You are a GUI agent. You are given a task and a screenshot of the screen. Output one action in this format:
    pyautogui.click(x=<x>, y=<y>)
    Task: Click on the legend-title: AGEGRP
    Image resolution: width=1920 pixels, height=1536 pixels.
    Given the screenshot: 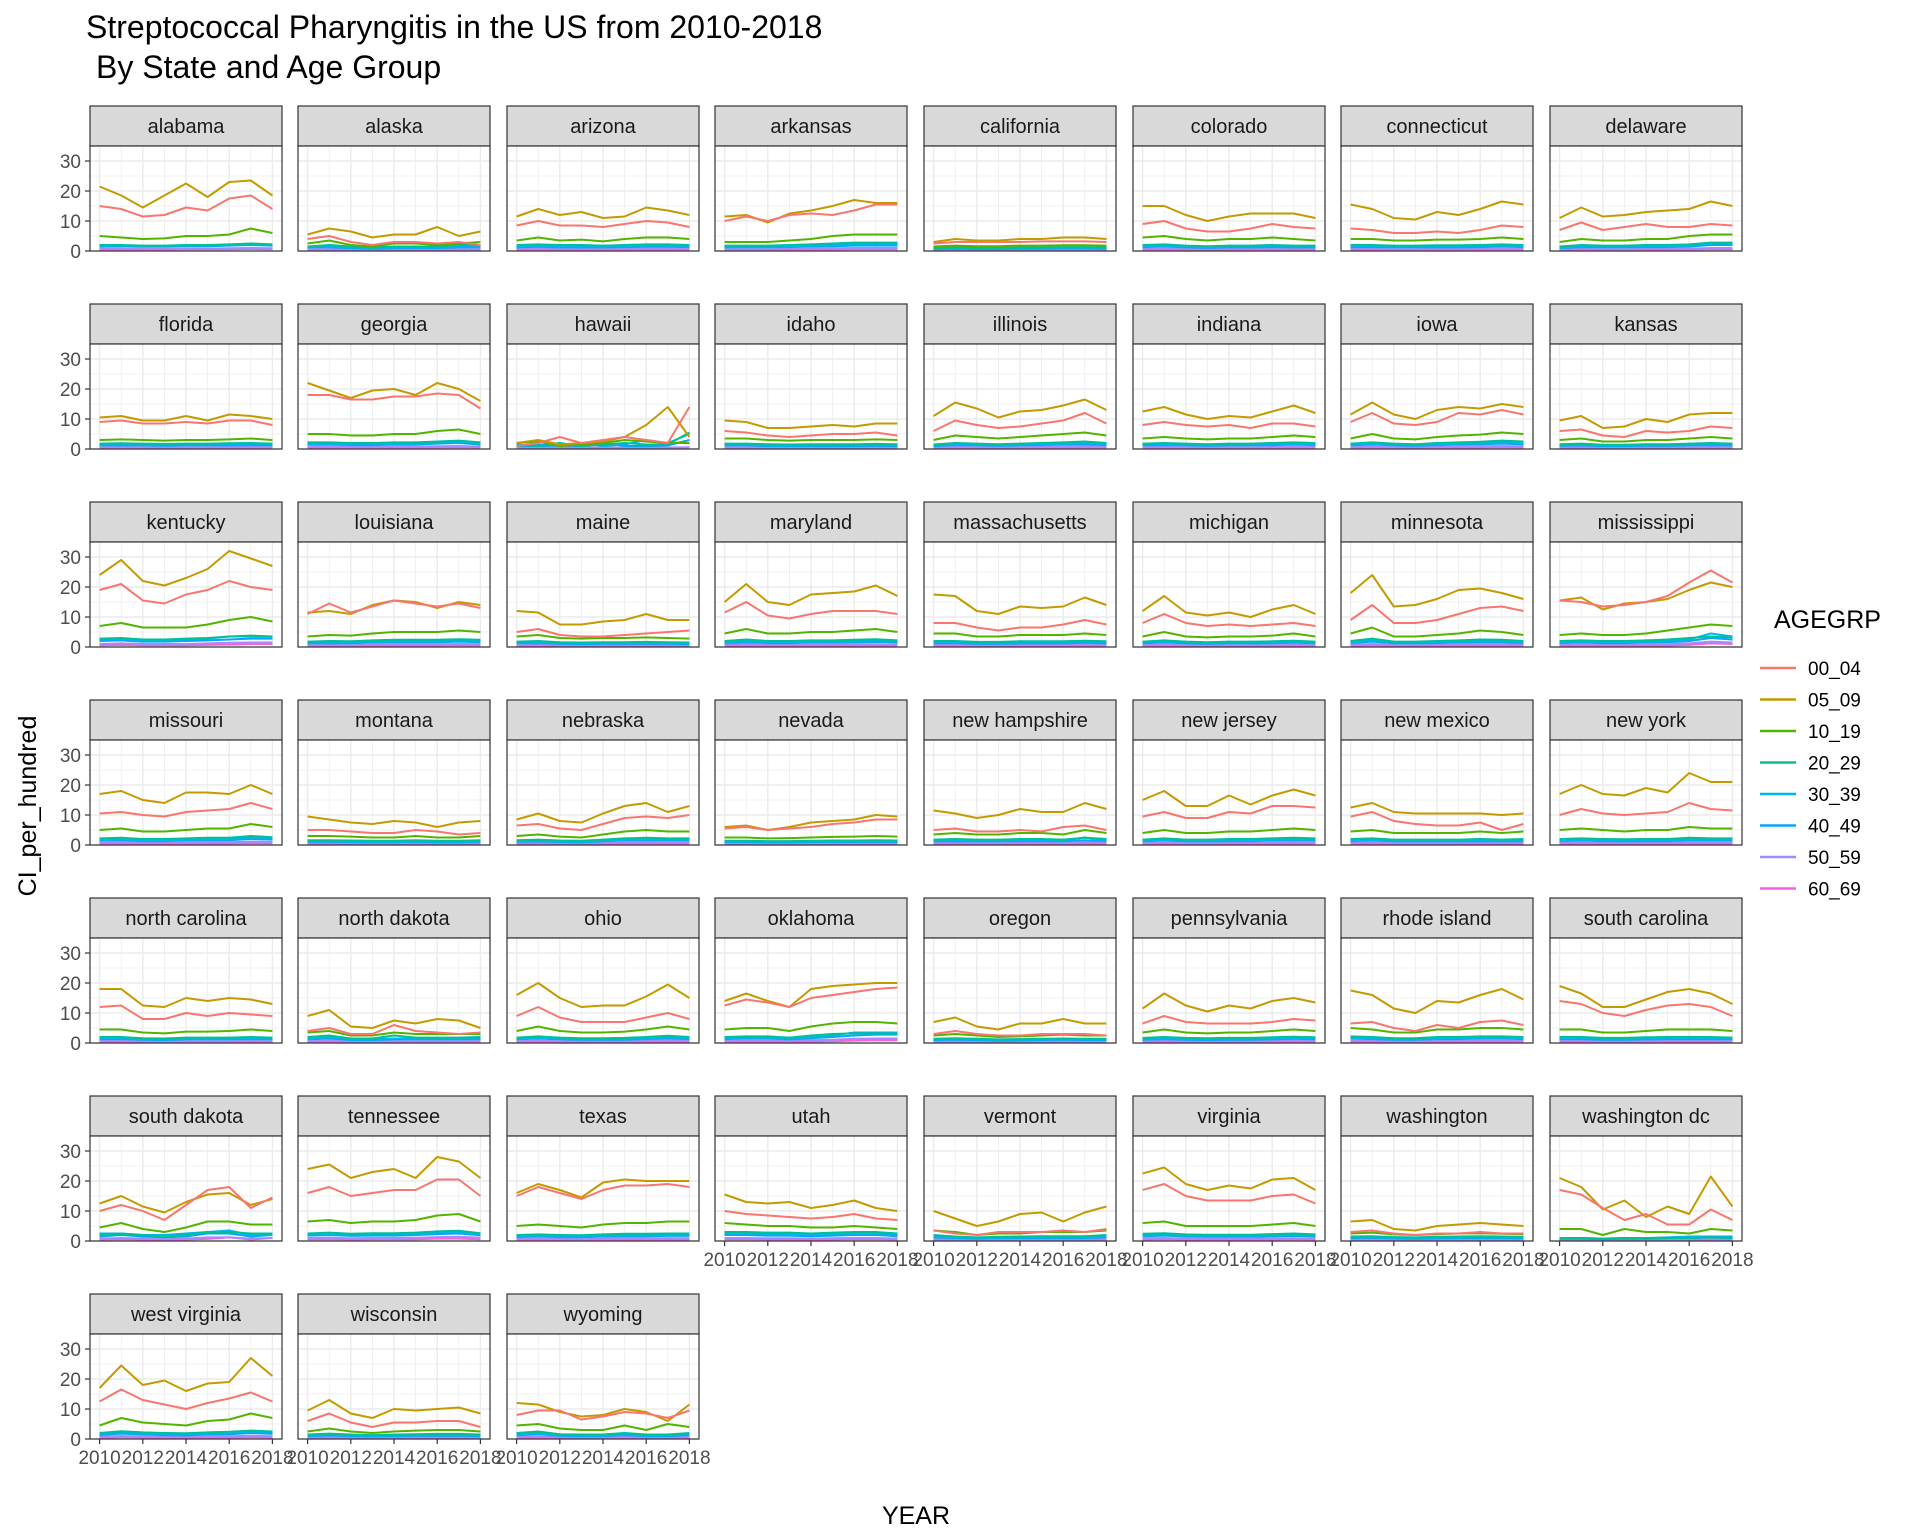 What is the action you would take?
    pyautogui.click(x=1827, y=620)
    